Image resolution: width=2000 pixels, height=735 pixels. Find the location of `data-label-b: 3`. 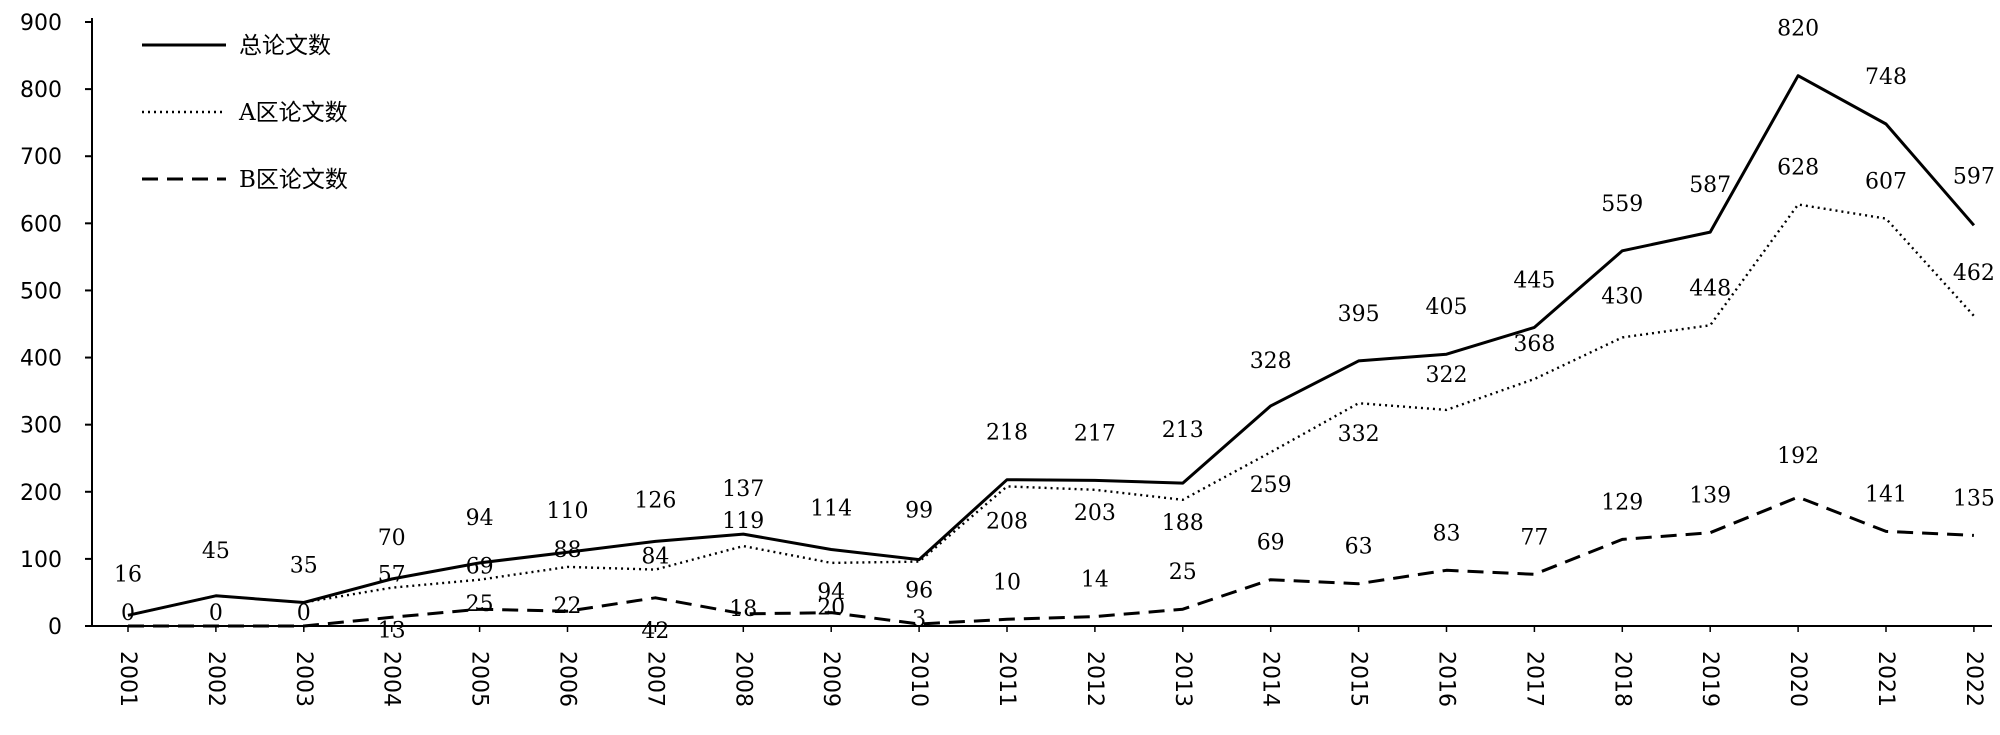

data-label-b: 3 is located at coordinates (919, 619).